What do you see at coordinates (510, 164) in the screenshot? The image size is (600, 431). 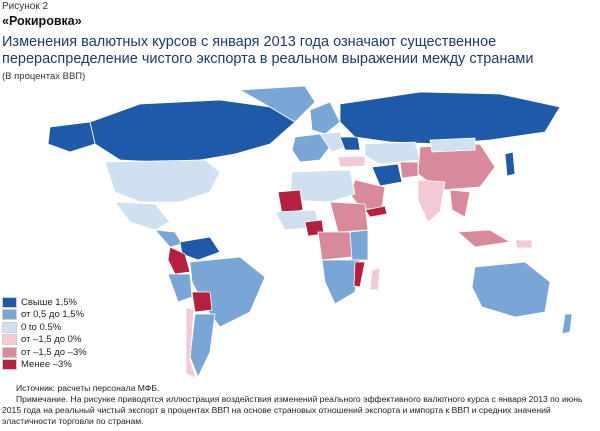 I see `map-region-japan` at bounding box center [510, 164].